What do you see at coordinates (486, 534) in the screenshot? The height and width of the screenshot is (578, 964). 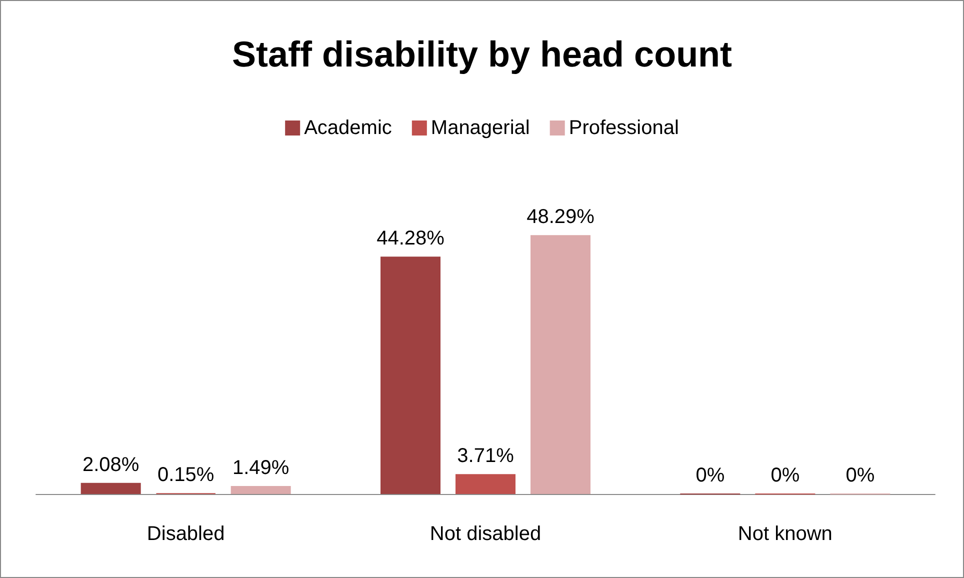 I see `x-tick-label: Not disabled` at bounding box center [486, 534].